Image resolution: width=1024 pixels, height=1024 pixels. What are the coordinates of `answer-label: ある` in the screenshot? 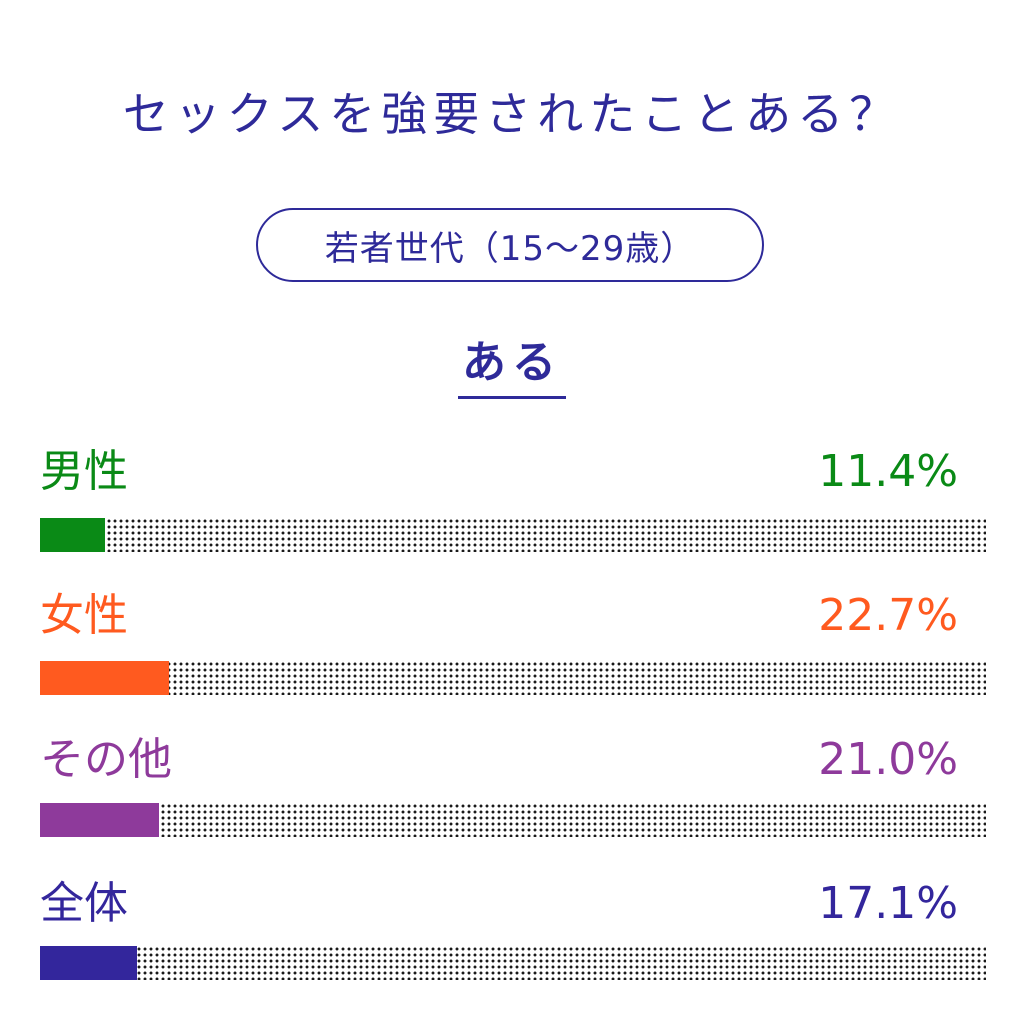 It's located at (512, 362).